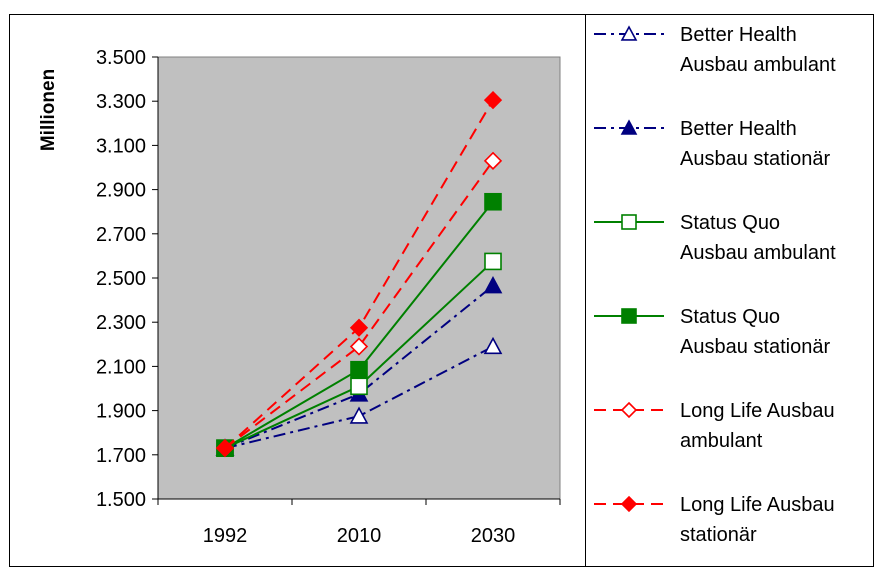 The height and width of the screenshot is (568, 877). I want to click on x-axis-ticks: 1992 2010 2030, so click(359, 523).